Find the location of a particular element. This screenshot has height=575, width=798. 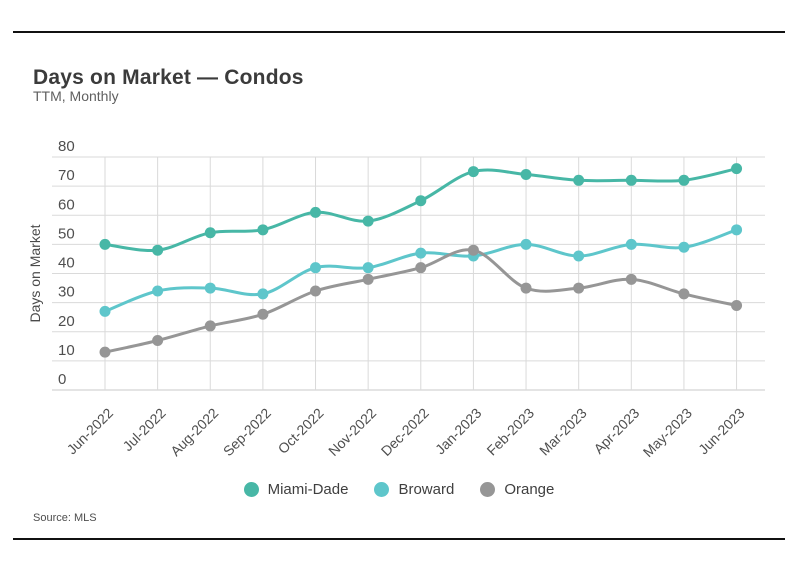

y-tick-label: 60 is located at coordinates (66, 204).